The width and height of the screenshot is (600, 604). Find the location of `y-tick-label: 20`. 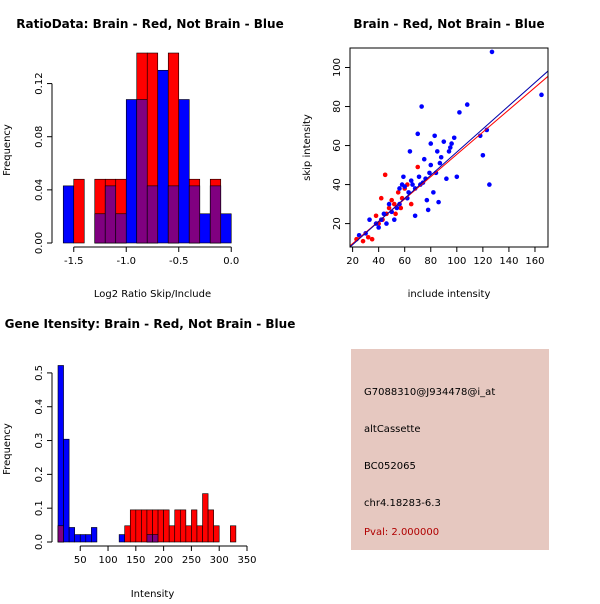

y-tick-label: 20 is located at coordinates (337, 223).